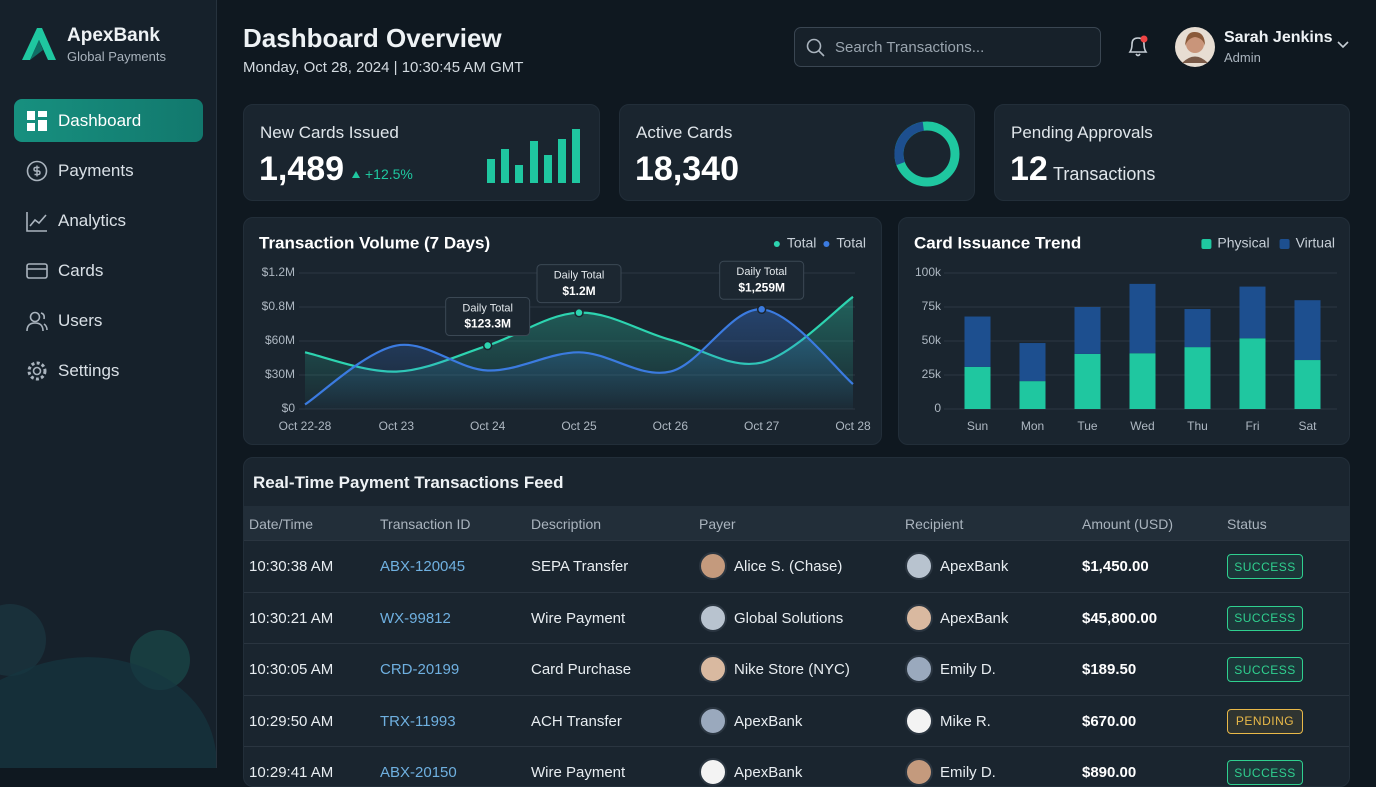 The height and width of the screenshot is (787, 1376). I want to click on logo, so click(39, 44).